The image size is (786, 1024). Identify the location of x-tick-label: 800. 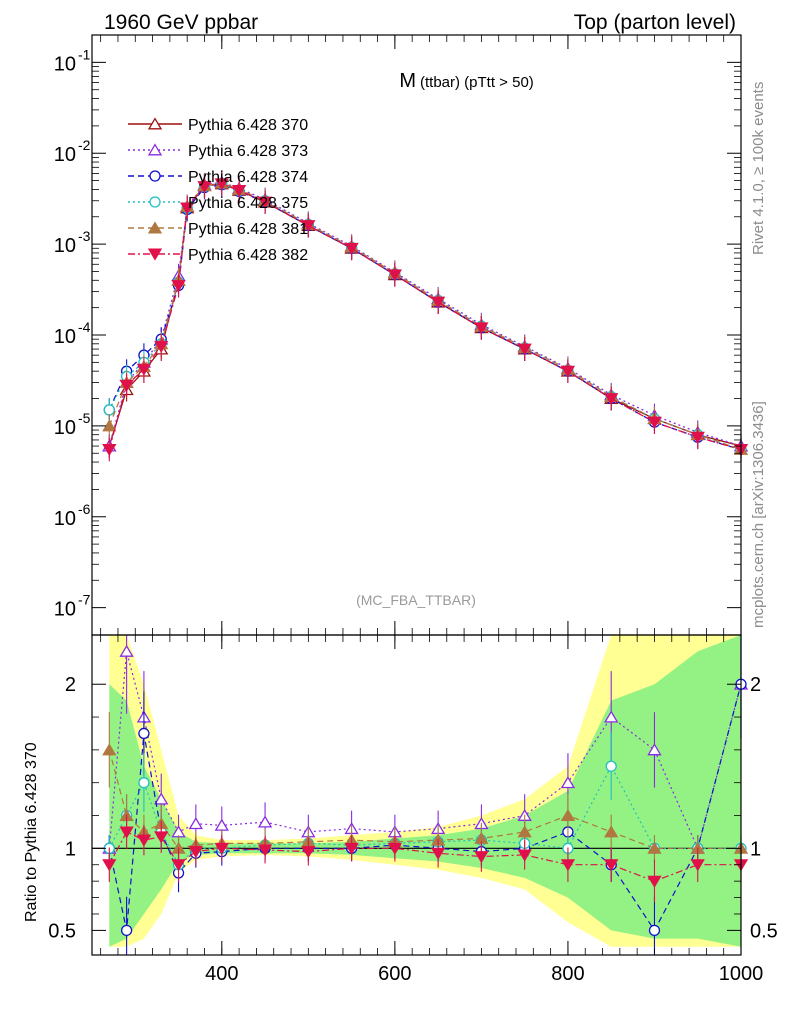
(567, 974).